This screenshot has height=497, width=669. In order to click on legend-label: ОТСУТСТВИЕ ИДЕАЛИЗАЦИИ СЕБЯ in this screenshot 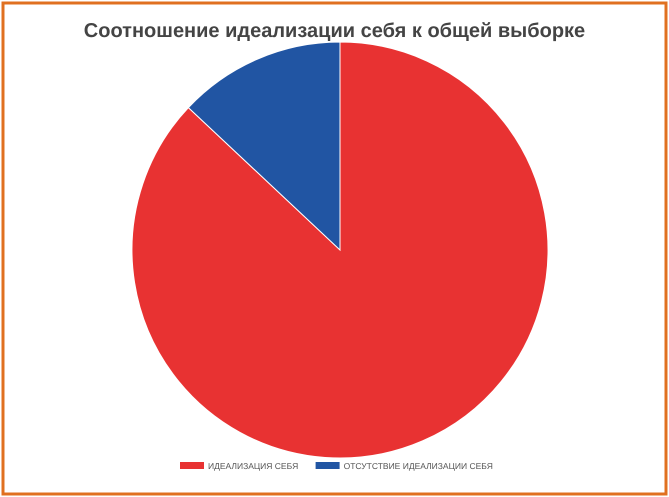, I will do `click(418, 466)`.